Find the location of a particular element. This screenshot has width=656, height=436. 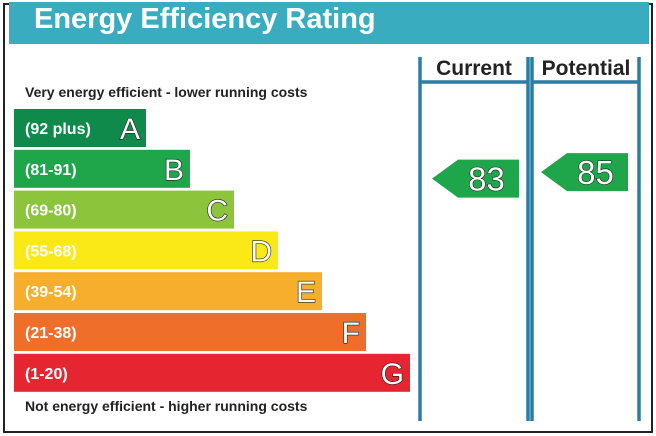

band-b-range: (81-91) is located at coordinates (51, 170).